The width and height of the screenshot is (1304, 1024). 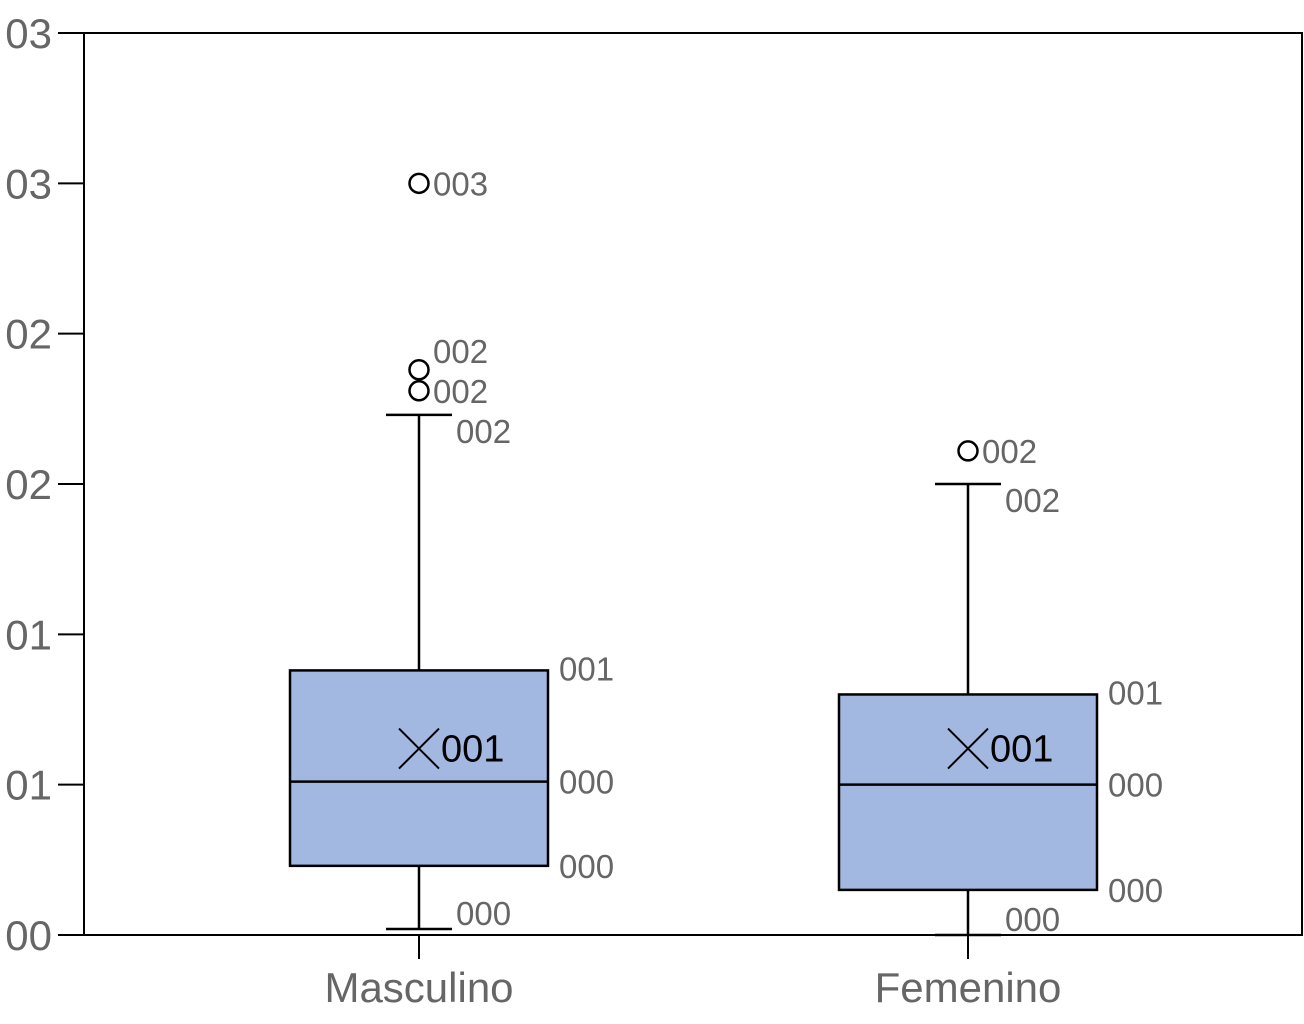 I want to click on outlier-label: 003, so click(x=460, y=183).